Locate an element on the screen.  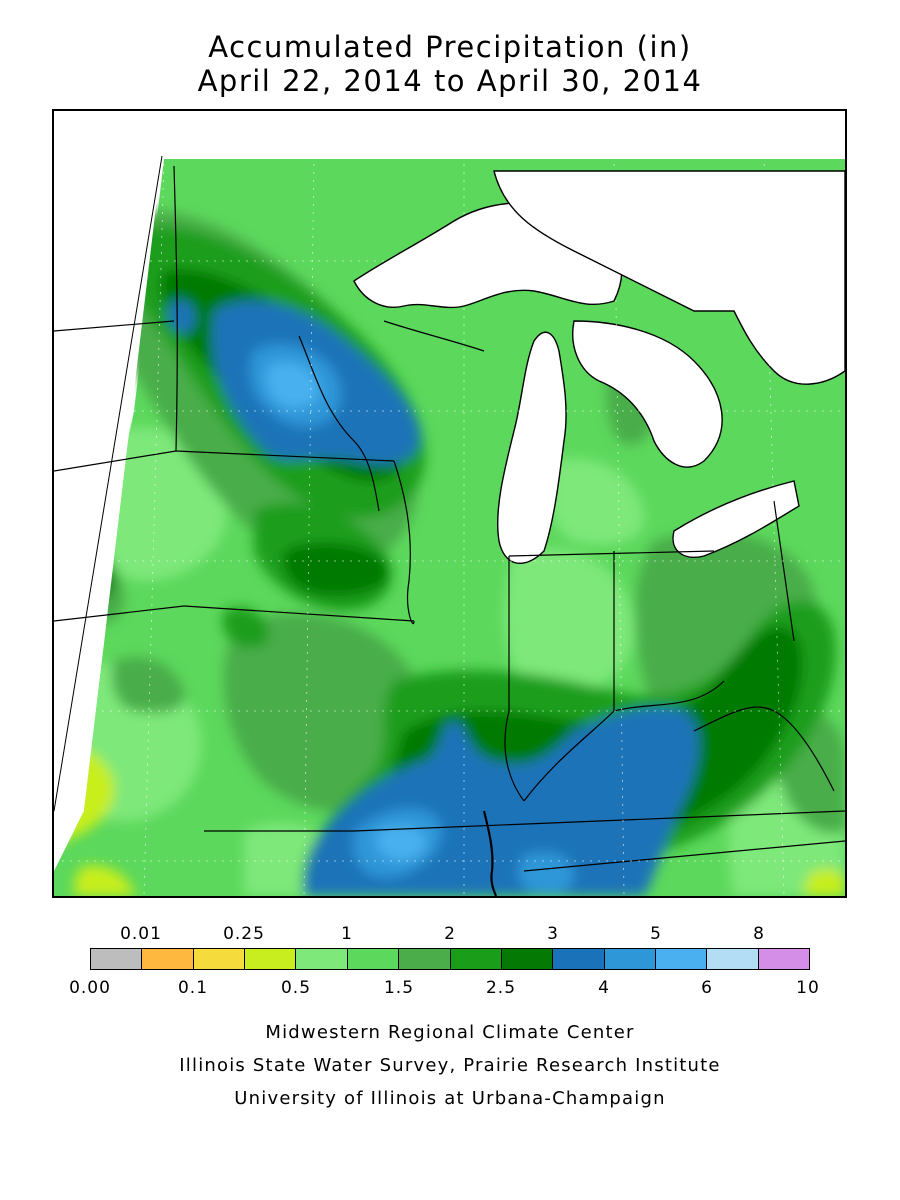
ky-tn-border is located at coordinates (684, 856).